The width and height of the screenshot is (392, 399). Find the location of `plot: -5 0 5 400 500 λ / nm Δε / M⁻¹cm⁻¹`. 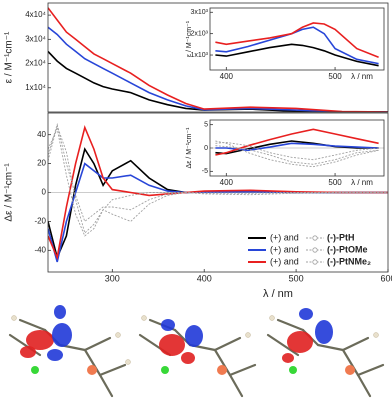

plot: -5 0 5 400 500 λ / nm Δε / M⁻¹cm⁻¹ is located at coordinates (285, 153).